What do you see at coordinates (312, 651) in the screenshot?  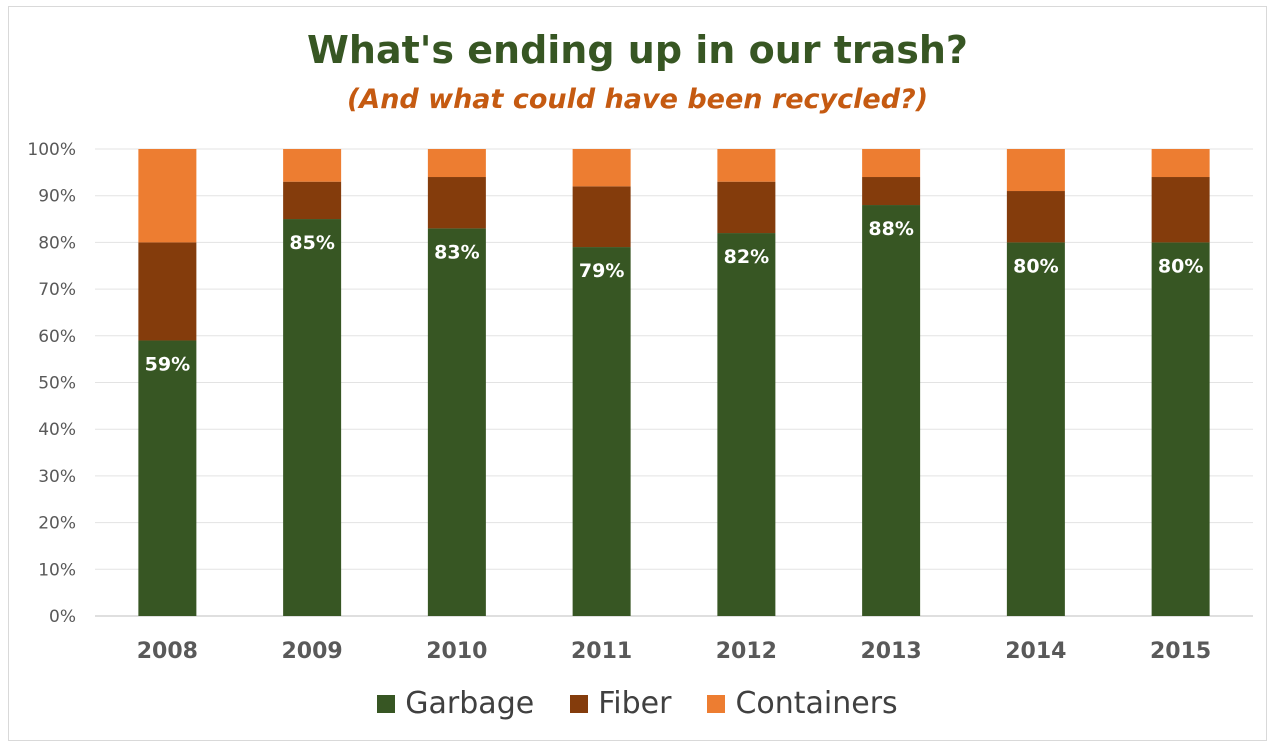 I see `x-tick-label-2009: 2009` at bounding box center [312, 651].